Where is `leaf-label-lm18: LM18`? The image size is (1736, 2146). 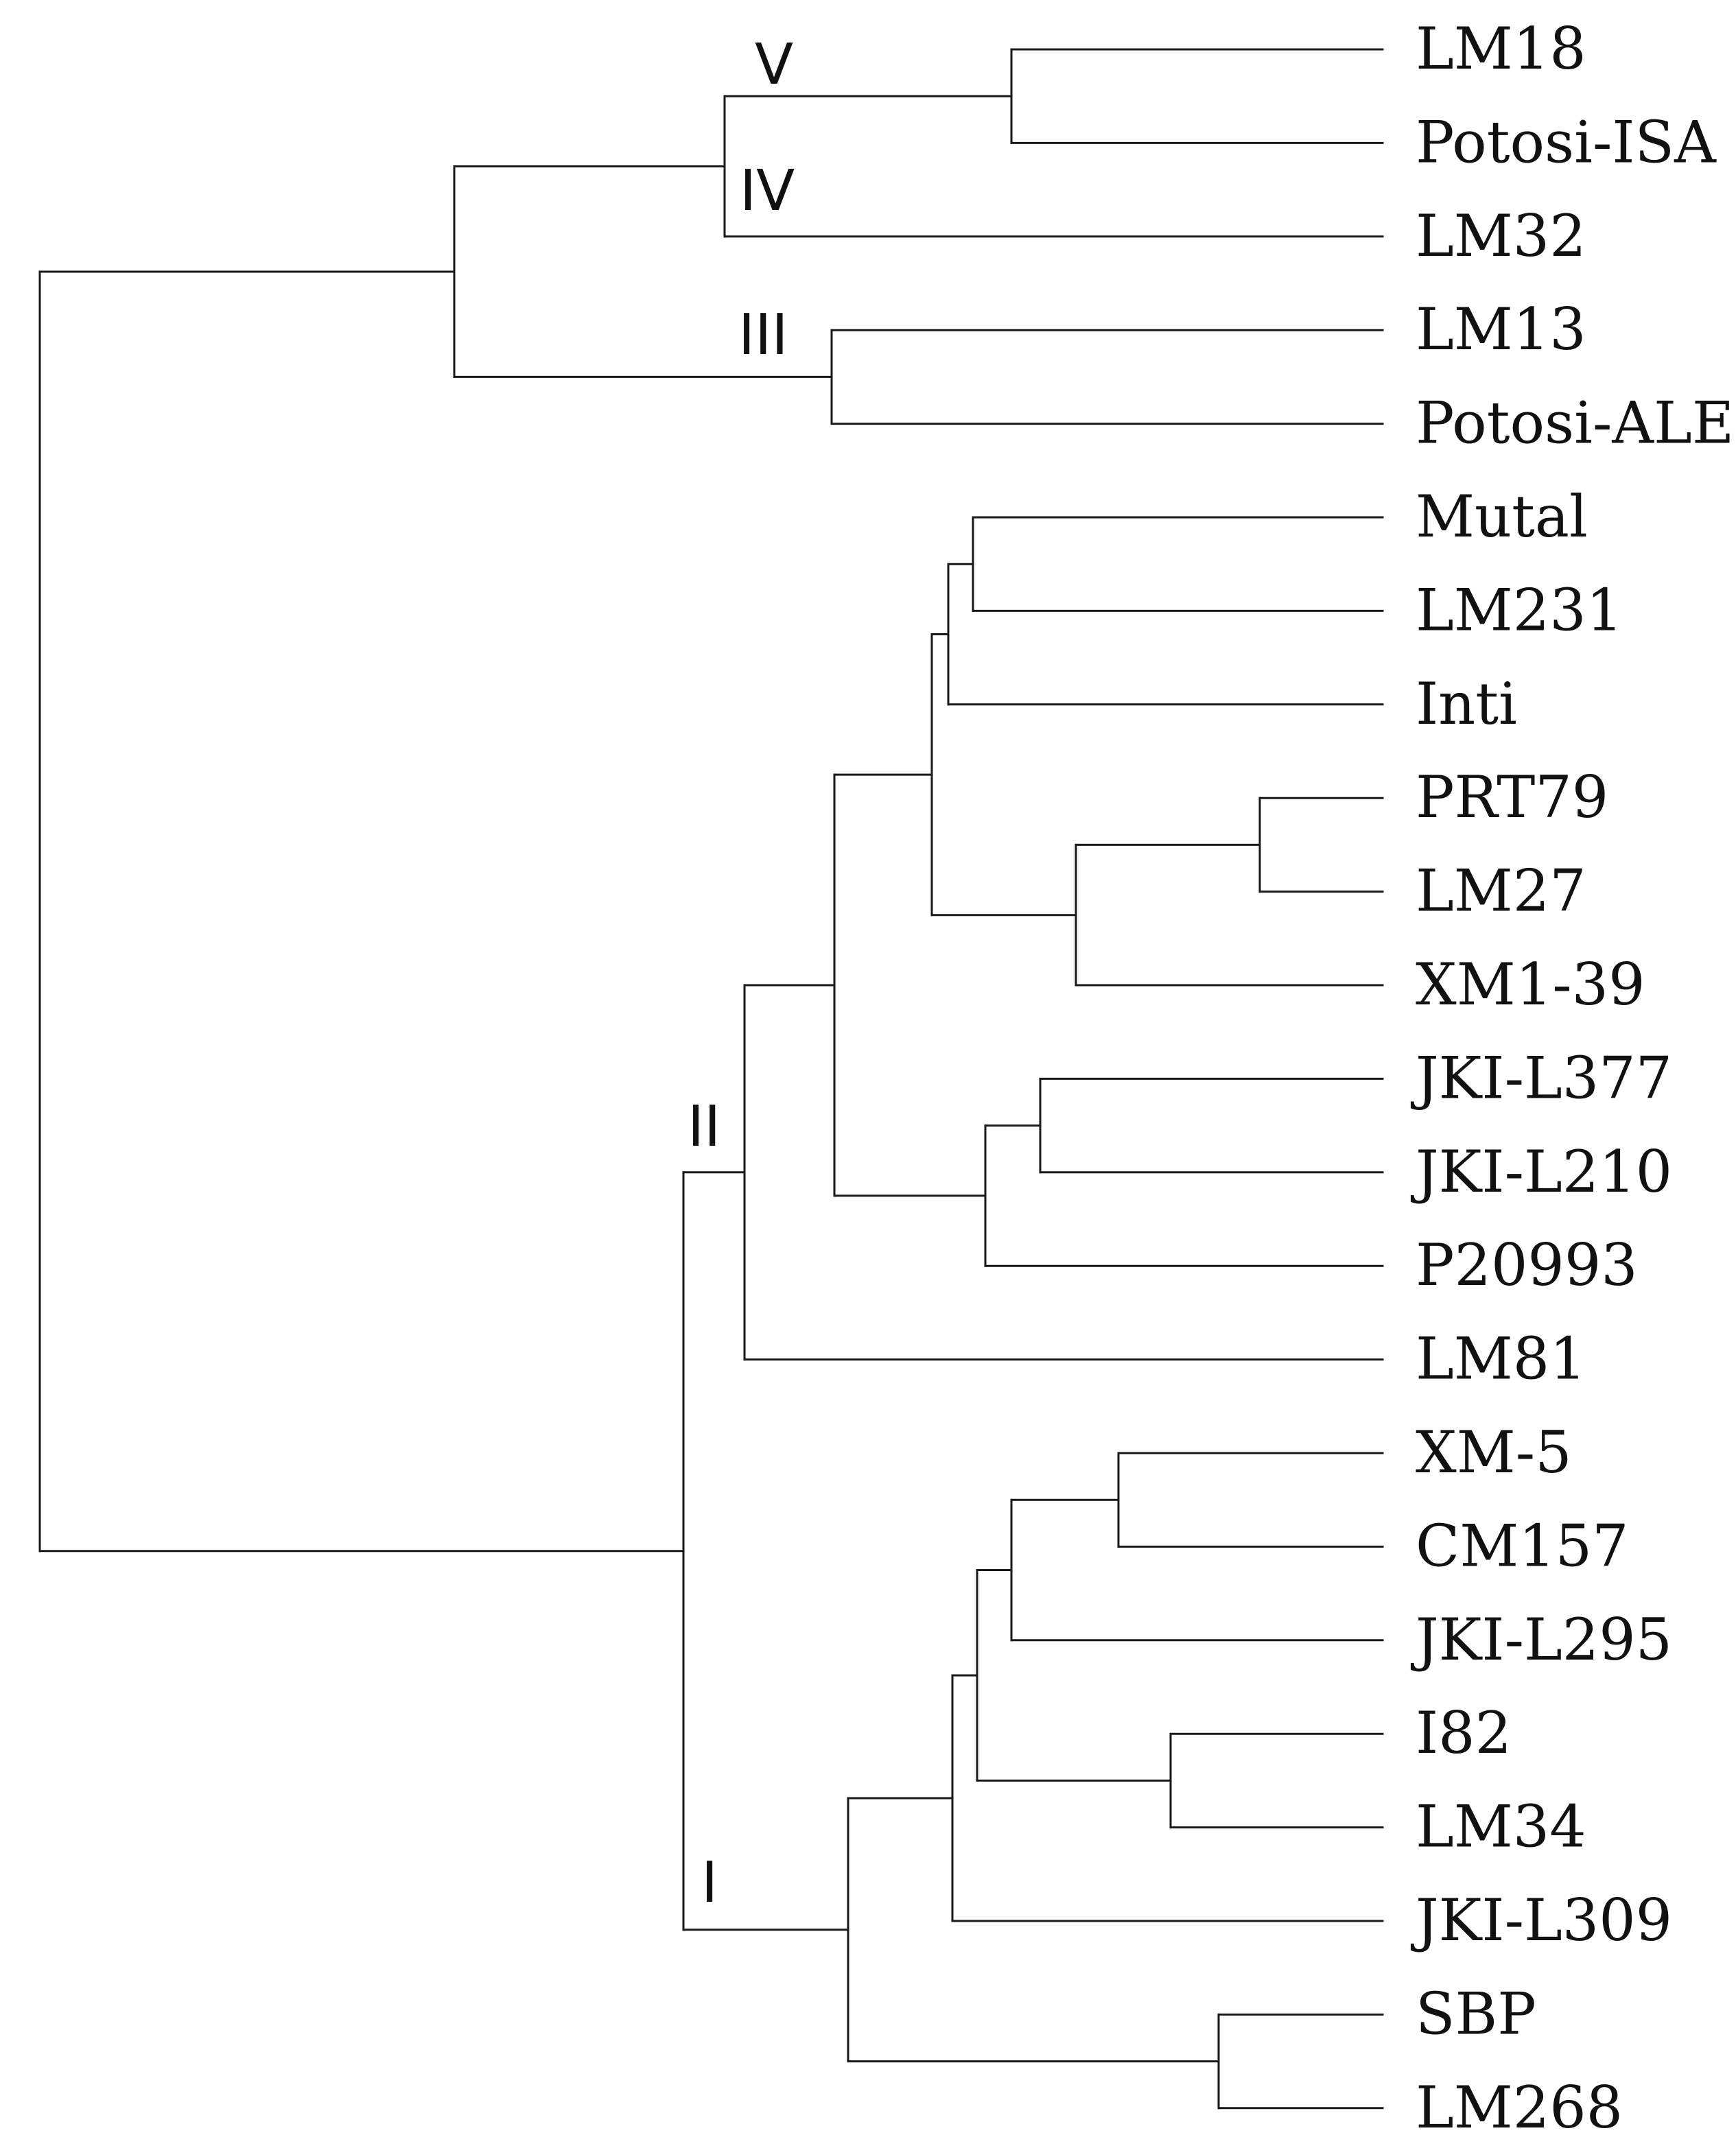 leaf-label-lm18: LM18 is located at coordinates (1501, 48).